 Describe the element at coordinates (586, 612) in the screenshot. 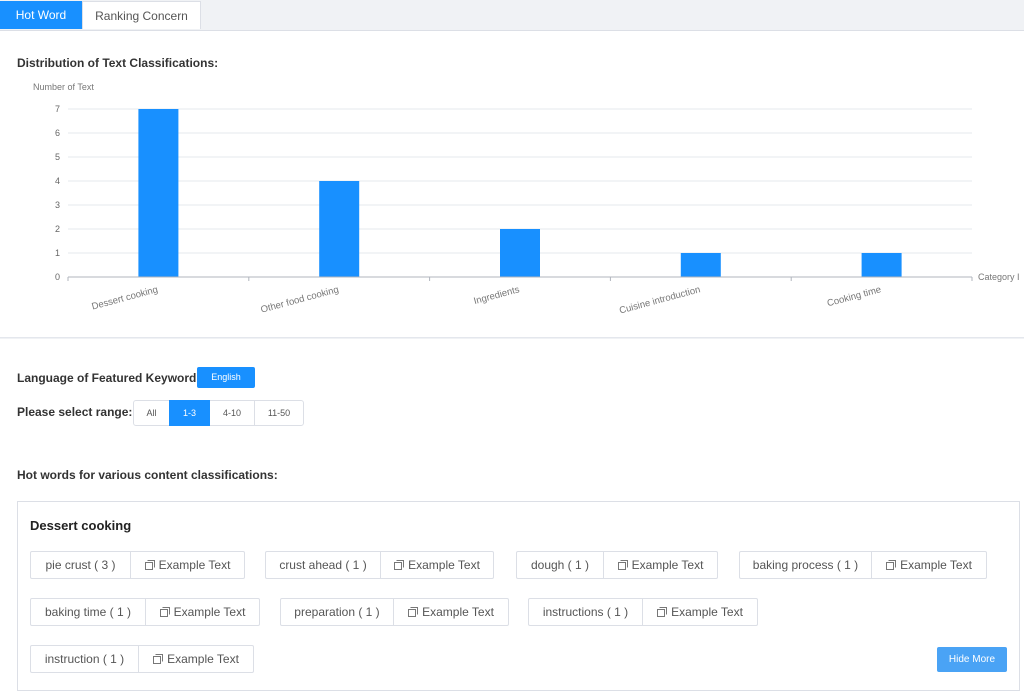

I see `hot-word-button: instructions ( 1 )` at that location.